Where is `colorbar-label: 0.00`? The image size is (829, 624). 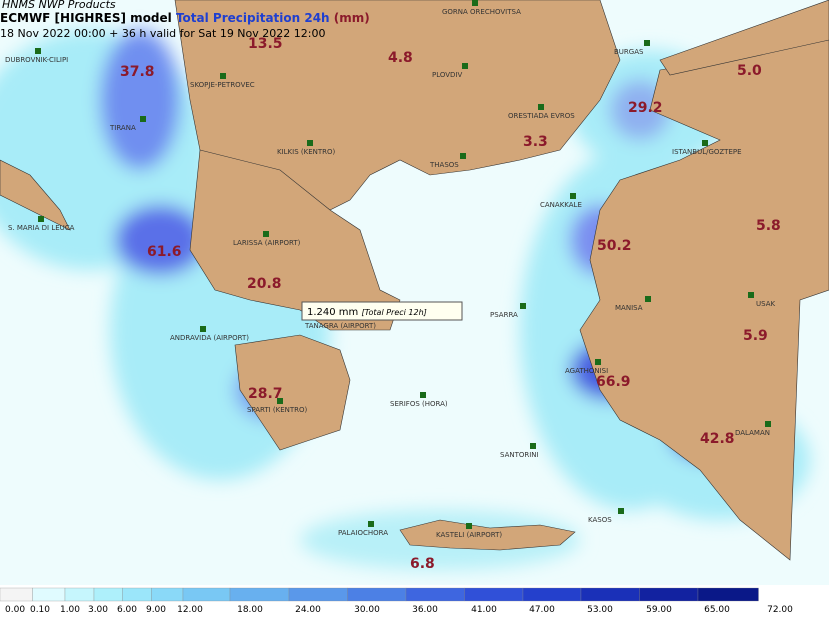 colorbar-label: 0.00 is located at coordinates (15, 610).